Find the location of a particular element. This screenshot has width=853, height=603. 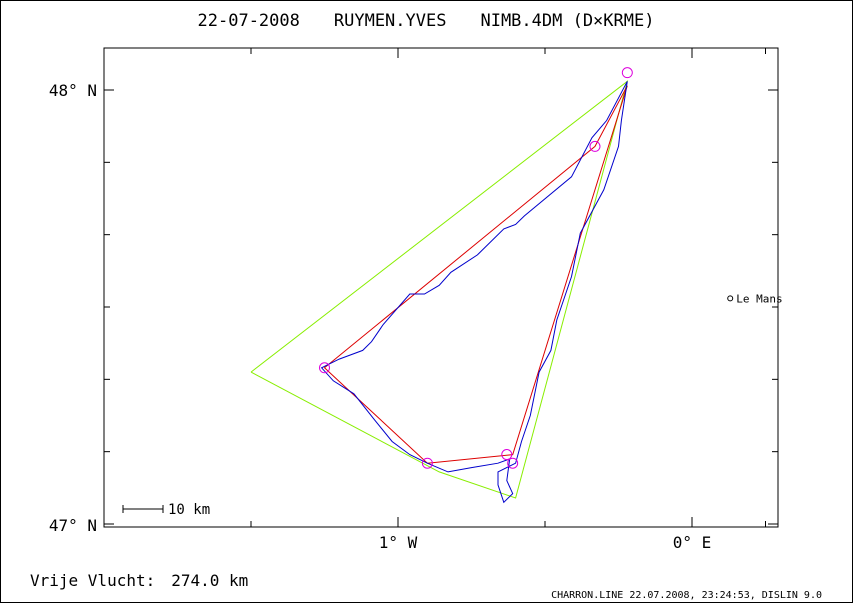

title-glider: NIMB.4DM (D×KRME) is located at coordinates (567, 21).